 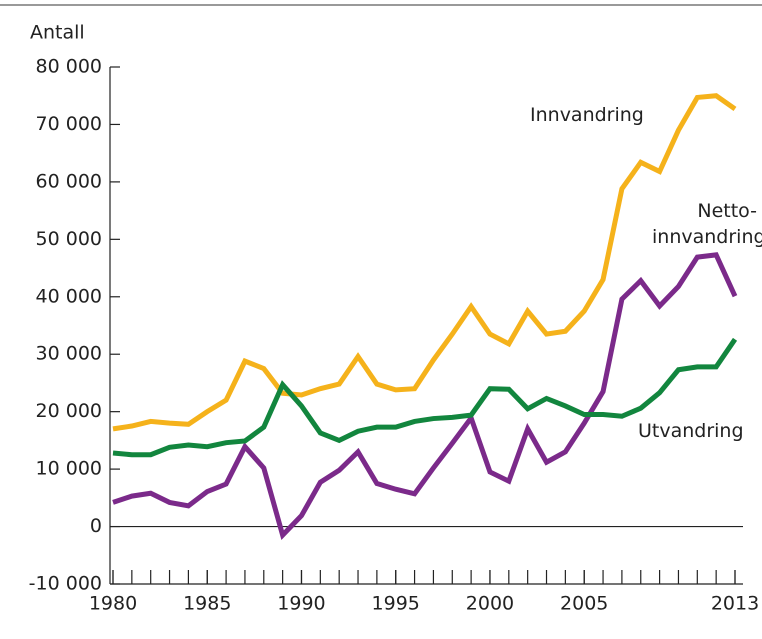 I want to click on y-tick-label: -10 000, so click(x=65, y=584).